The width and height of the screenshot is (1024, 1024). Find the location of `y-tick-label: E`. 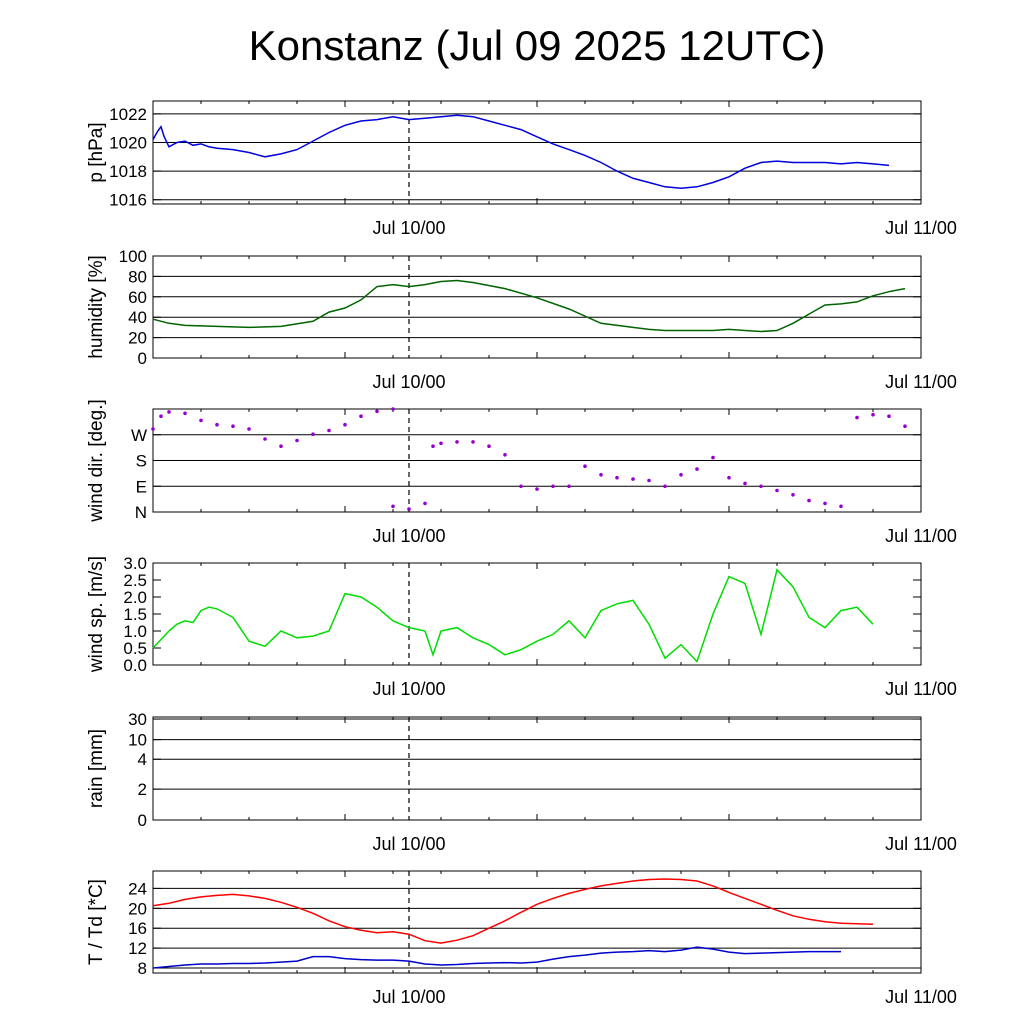

y-tick-label: E is located at coordinates (141, 486).